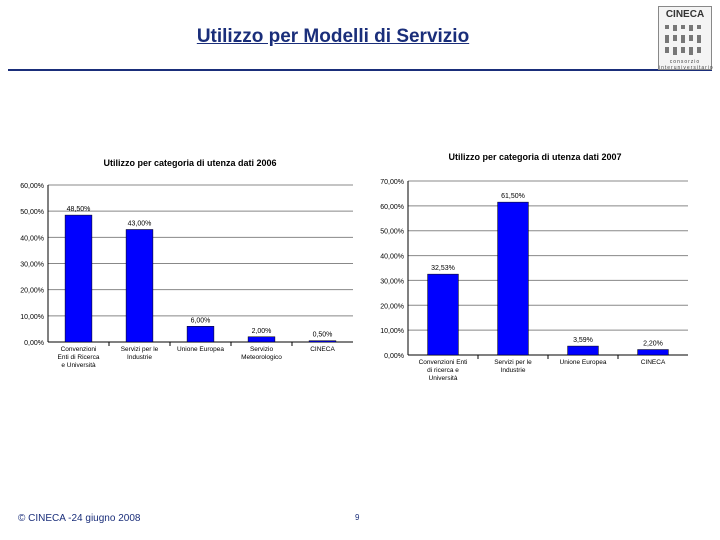 The height and width of the screenshot is (540, 720). What do you see at coordinates (140, 223) in the screenshot?
I see `chart-2006-data-label: 43,00%` at bounding box center [140, 223].